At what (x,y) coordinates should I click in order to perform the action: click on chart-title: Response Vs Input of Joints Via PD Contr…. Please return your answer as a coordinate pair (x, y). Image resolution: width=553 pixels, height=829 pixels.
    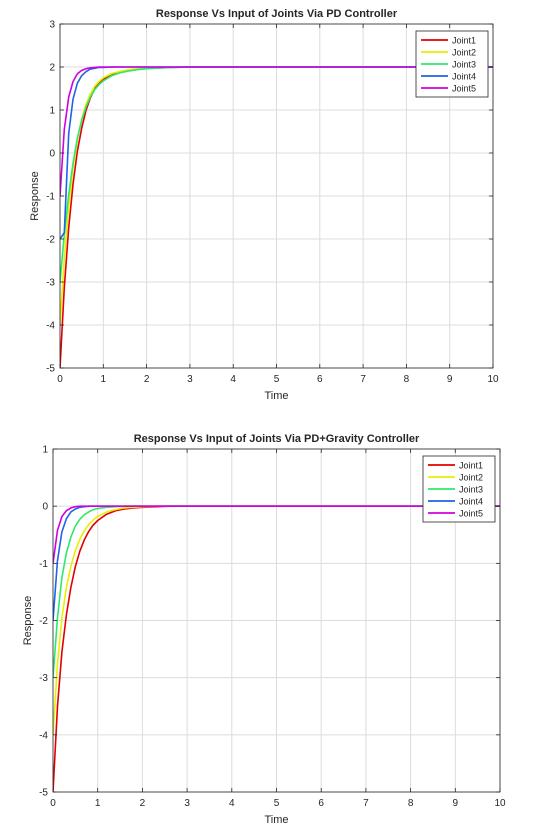
    Looking at the image, I should click on (277, 14).